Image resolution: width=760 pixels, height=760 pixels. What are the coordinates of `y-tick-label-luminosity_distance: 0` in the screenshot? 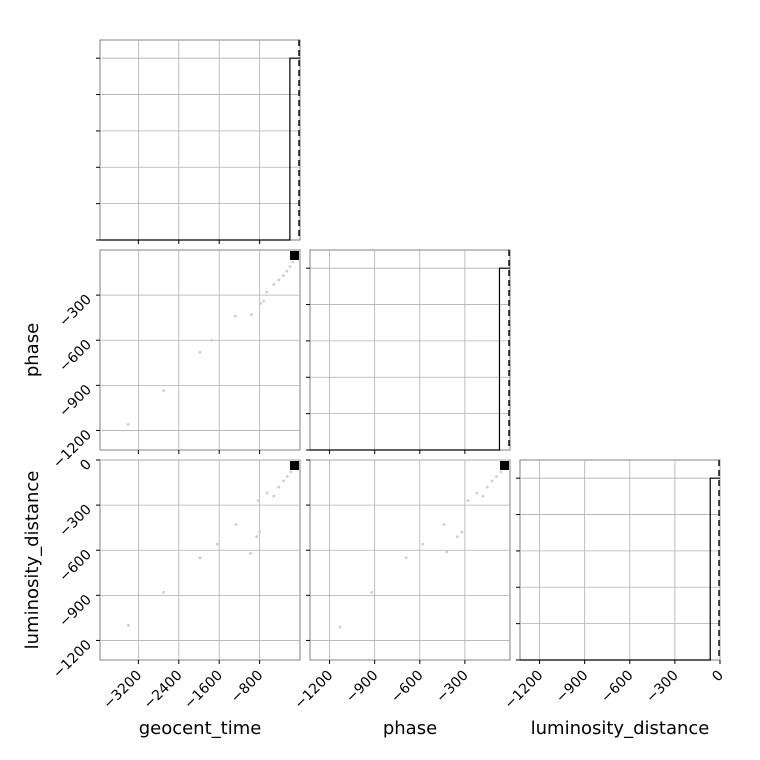 It's located at (86, 466).